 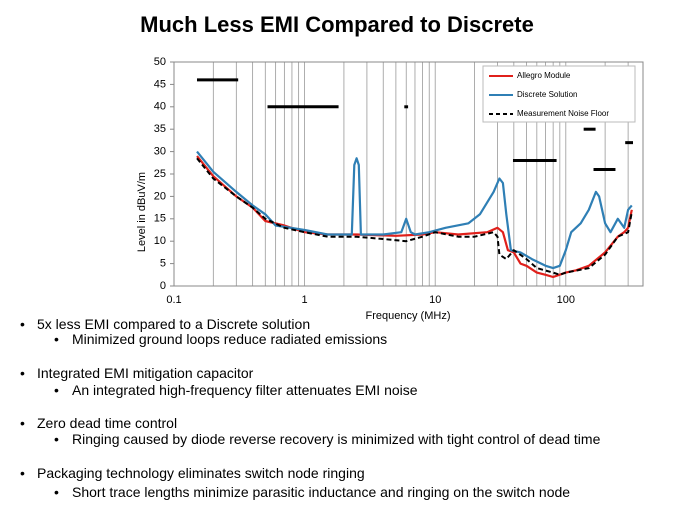 I want to click on legend-label: Allegro Module, so click(x=544, y=75).